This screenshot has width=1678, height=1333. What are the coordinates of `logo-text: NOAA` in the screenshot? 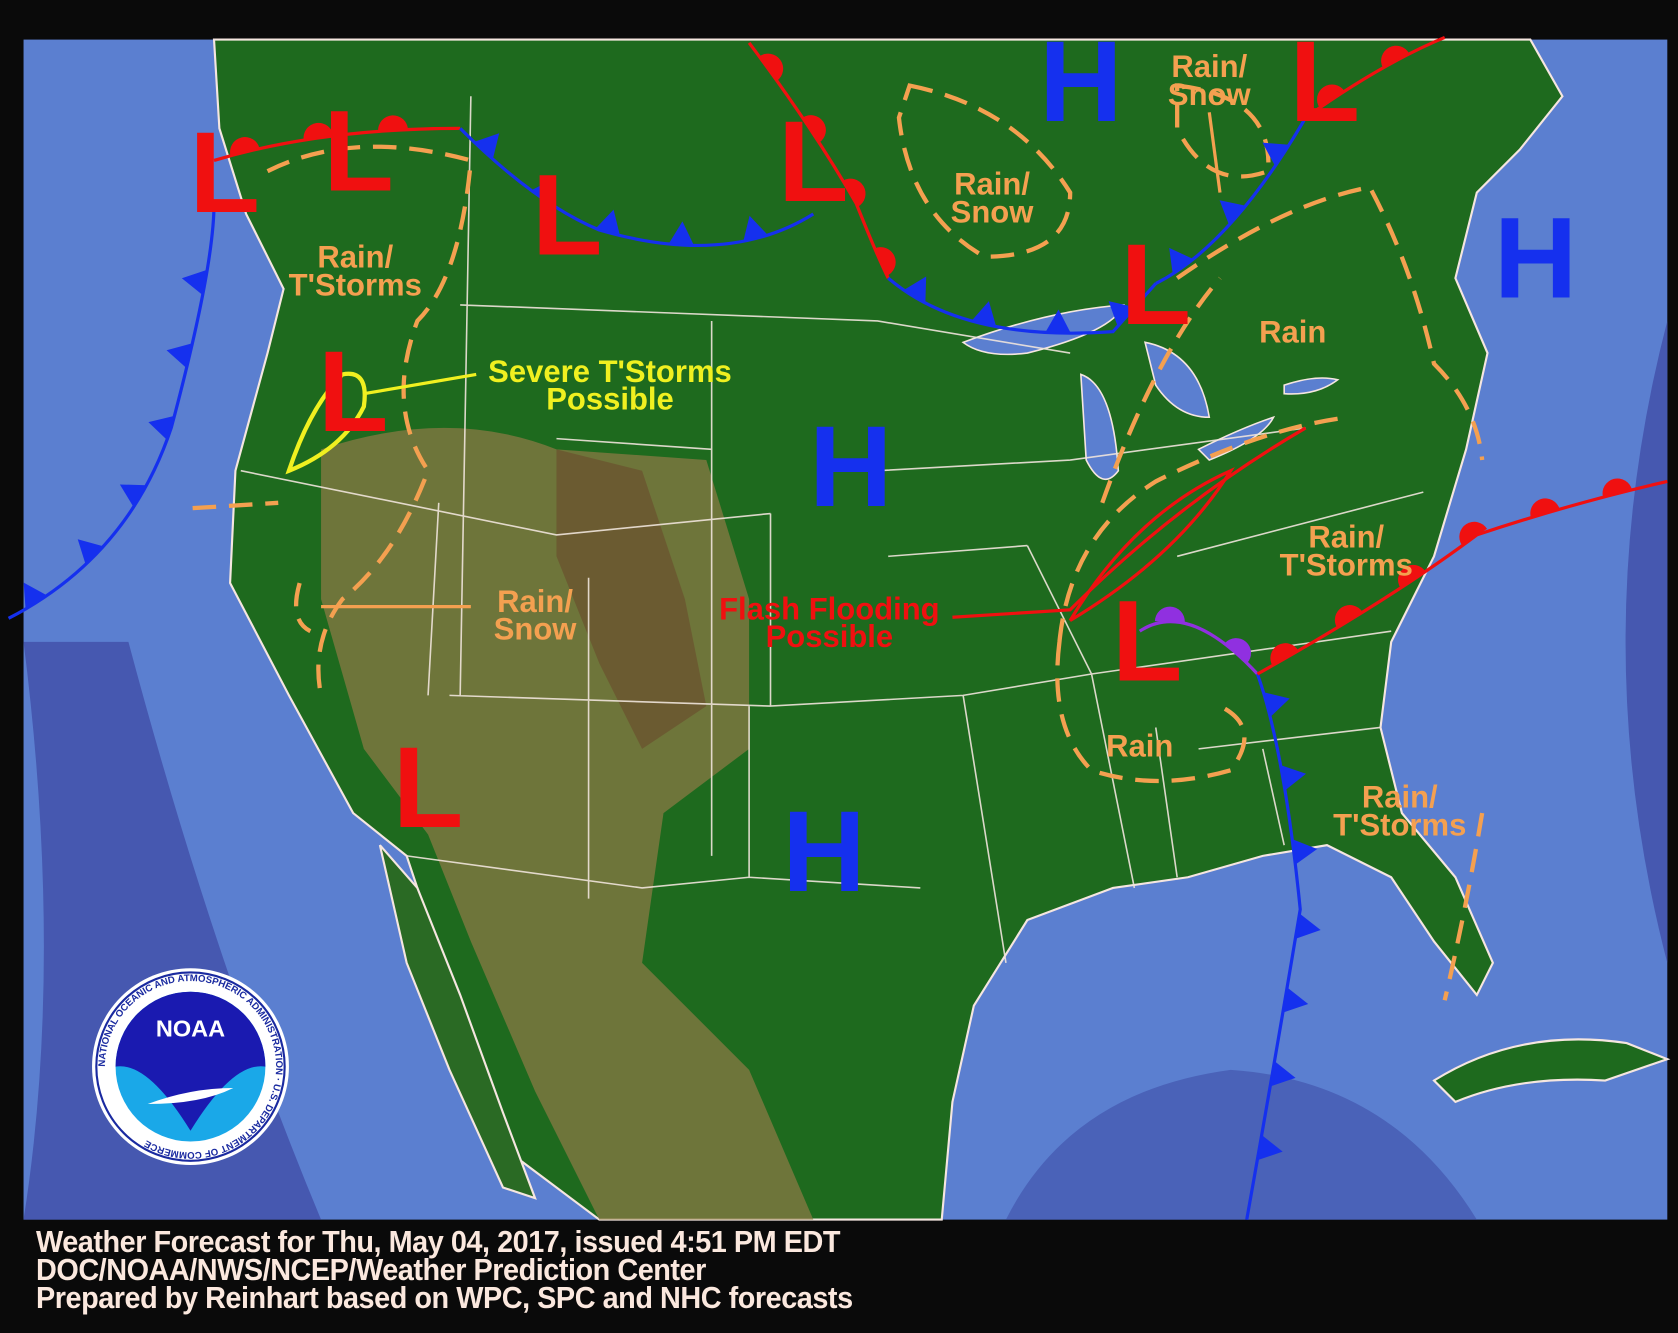 It's located at (190, 1029).